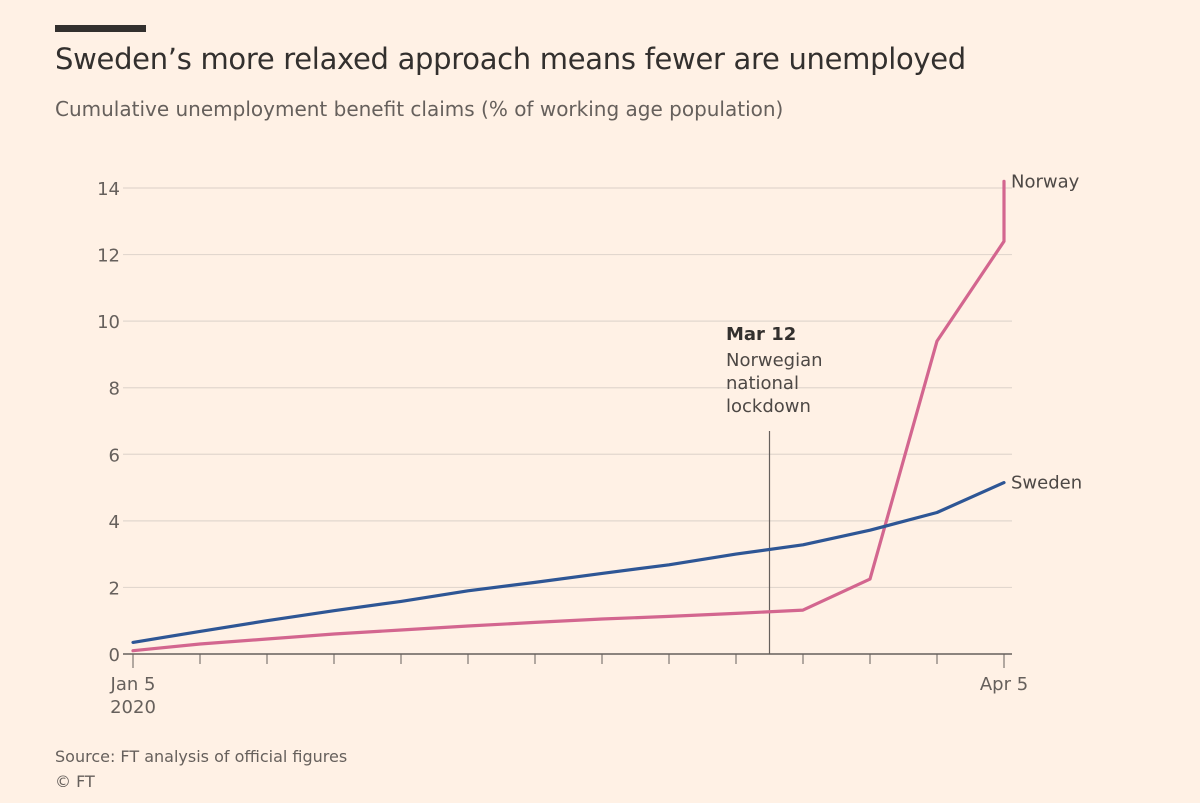 This screenshot has width=1200, height=803. What do you see at coordinates (762, 383) in the screenshot?
I see `annotation-text-1: national` at bounding box center [762, 383].